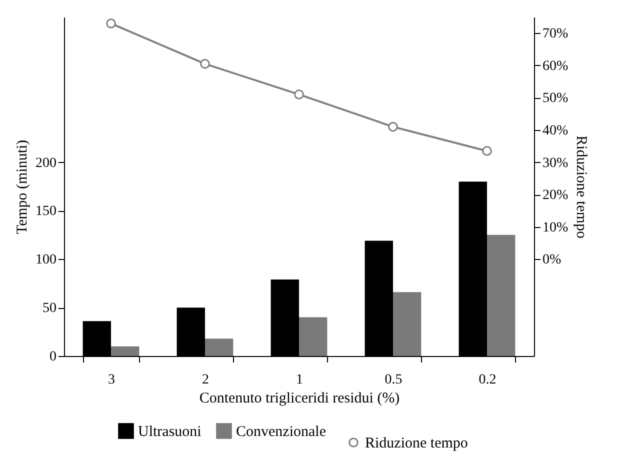  I want to click on y-tick-label: 200, so click(46, 163).